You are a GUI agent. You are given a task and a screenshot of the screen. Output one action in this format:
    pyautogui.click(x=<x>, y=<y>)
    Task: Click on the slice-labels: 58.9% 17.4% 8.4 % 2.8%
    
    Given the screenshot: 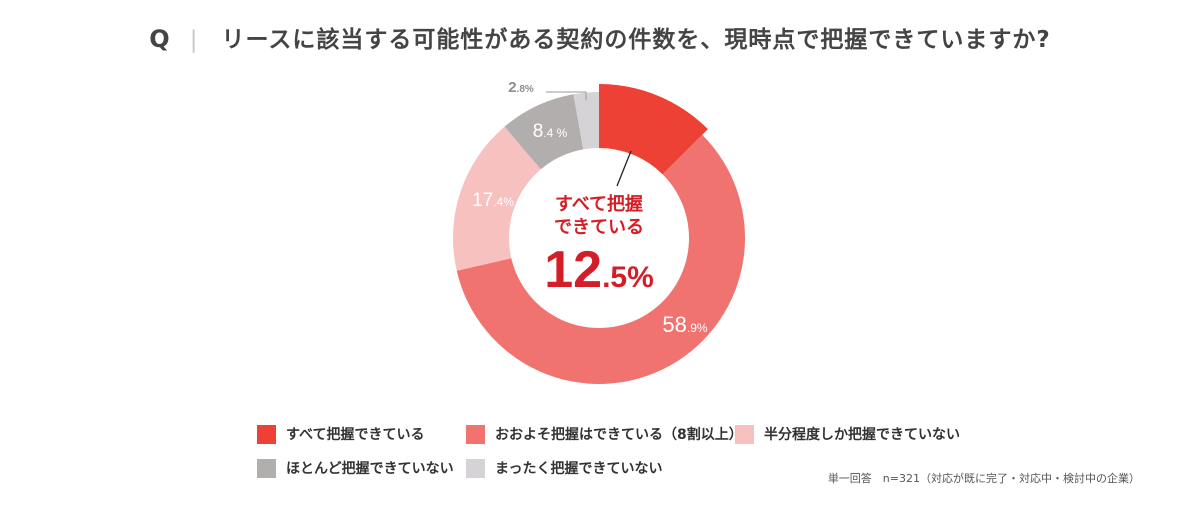 What is the action you would take?
    pyautogui.click(x=590, y=208)
    